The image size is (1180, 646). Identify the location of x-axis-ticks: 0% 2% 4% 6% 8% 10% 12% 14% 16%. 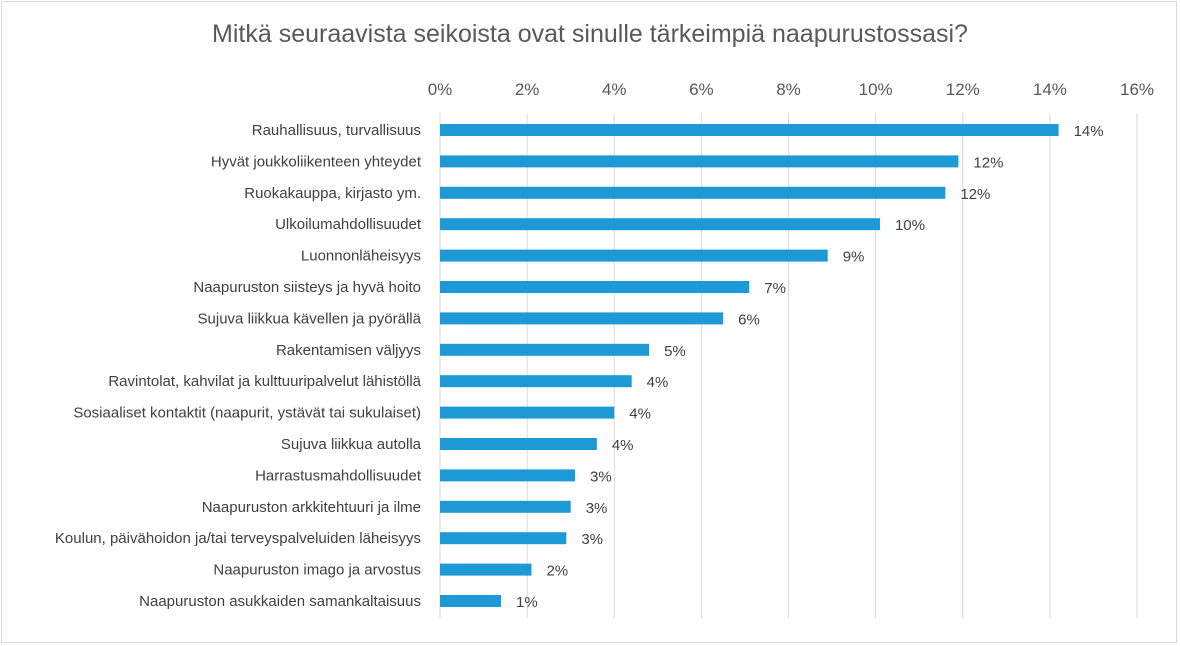
(791, 89).